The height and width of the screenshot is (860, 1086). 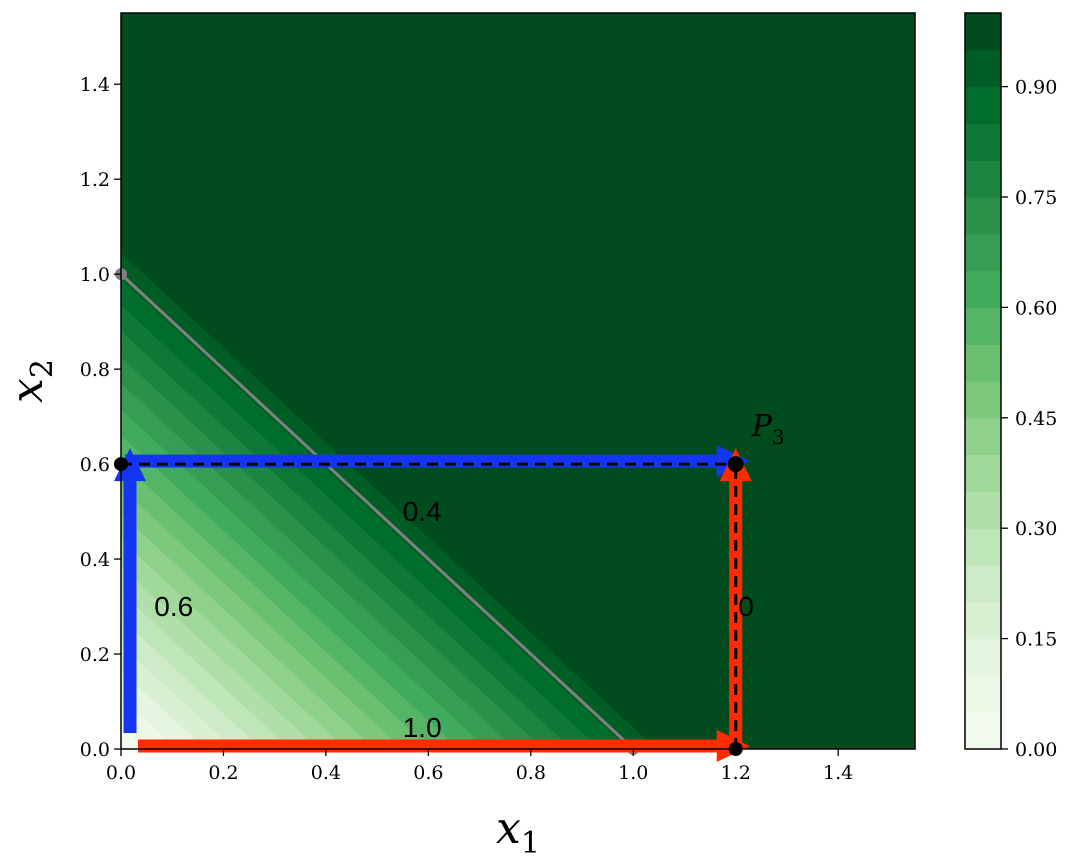 I want to click on colorbar-tick-label: 0.45, so click(x=1036, y=419).